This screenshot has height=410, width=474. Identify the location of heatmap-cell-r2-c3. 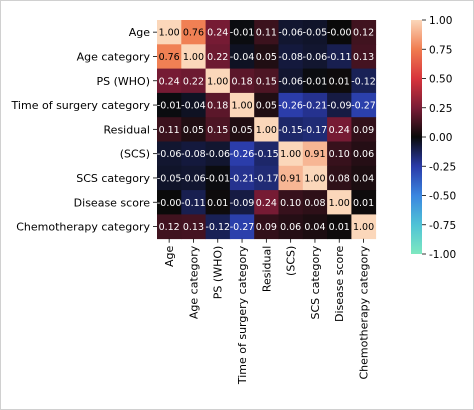
(242, 81).